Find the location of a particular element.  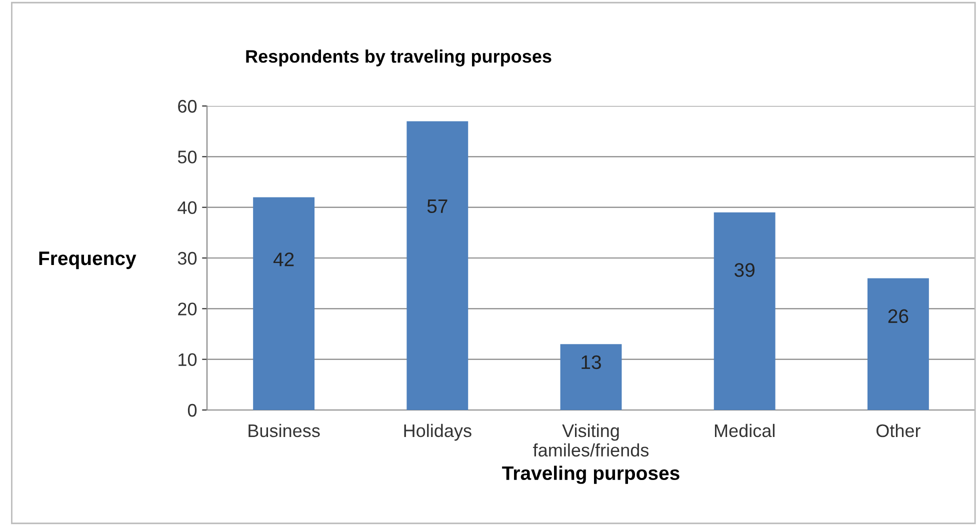

y-tick-label: 20 is located at coordinates (187, 309).